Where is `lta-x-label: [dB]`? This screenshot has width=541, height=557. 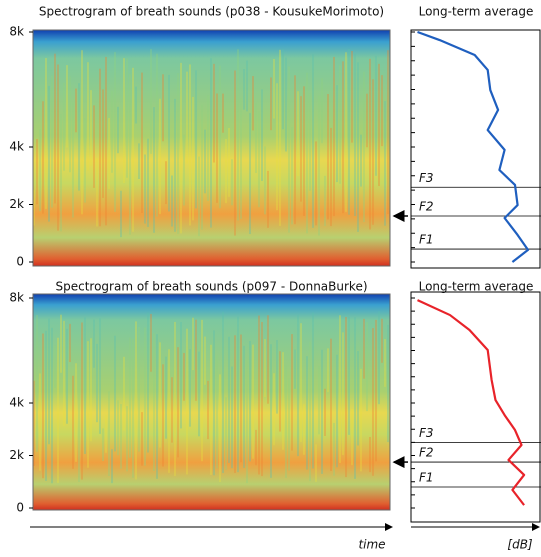
lta-x-label: [dB] is located at coordinates (520, 545).